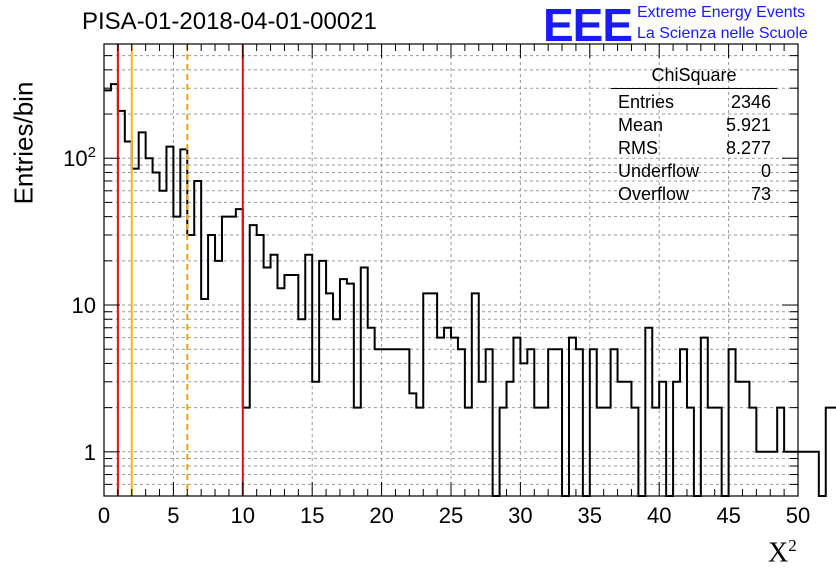  Describe the element at coordinates (229, 21) in the screenshot. I see `chart-title: PISA-01-2018-04-01-00021` at that location.